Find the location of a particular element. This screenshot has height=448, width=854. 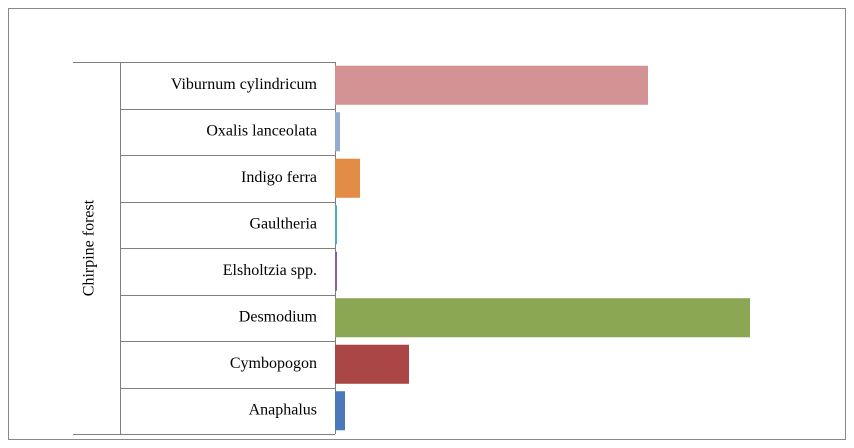

y-tick-label: Indigo ferra is located at coordinates (279, 177).